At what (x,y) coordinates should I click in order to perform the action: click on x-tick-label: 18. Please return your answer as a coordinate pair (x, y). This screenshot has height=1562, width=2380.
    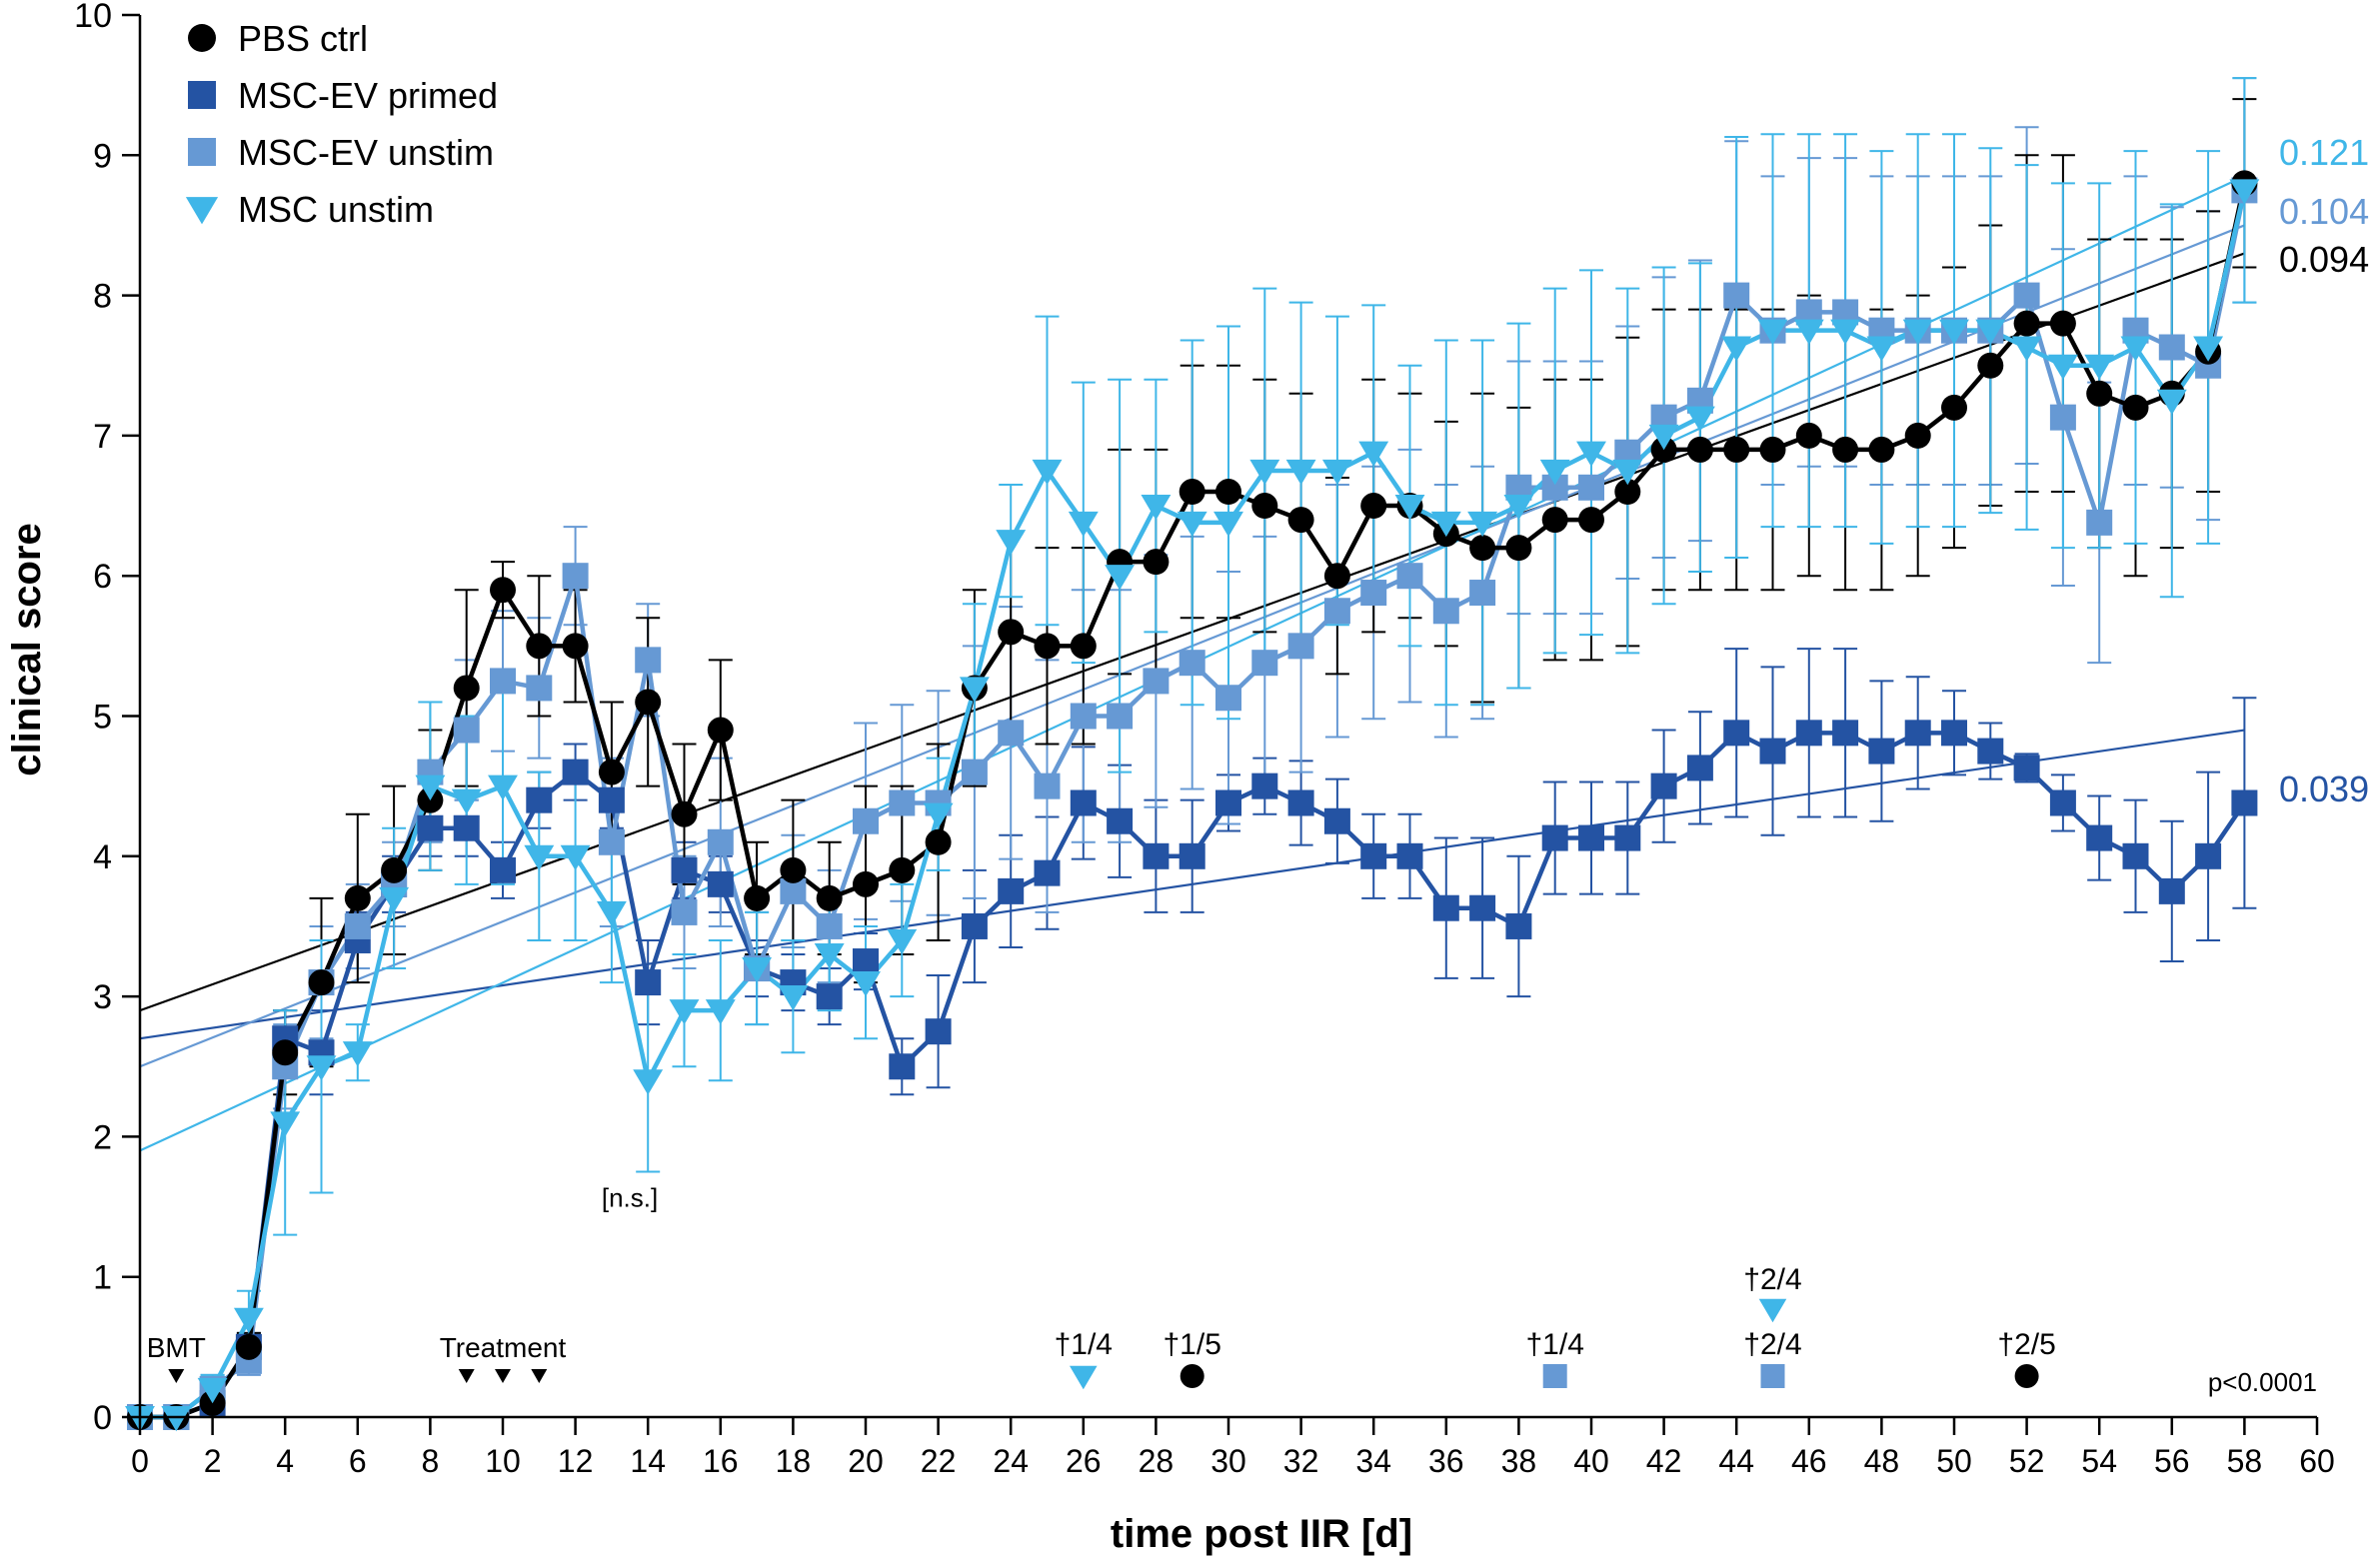
    Looking at the image, I should click on (794, 1461).